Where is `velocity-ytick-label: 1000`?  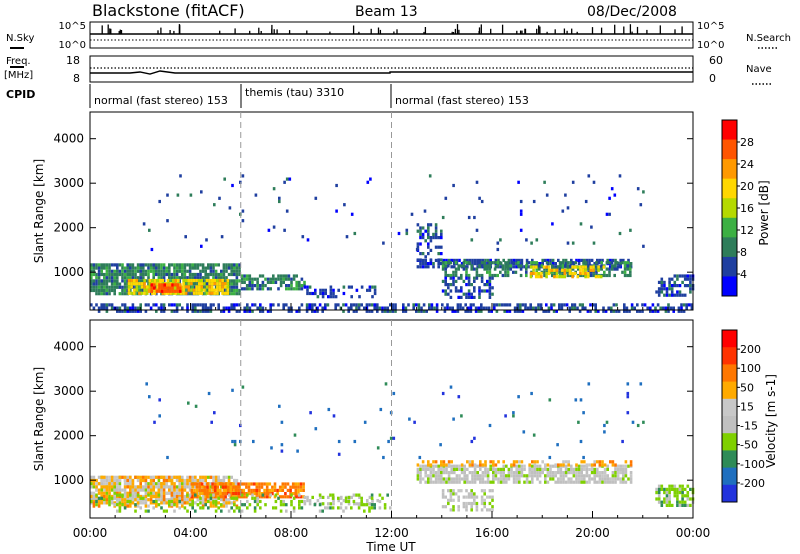 velocity-ytick-label: 1000 is located at coordinates (68, 480).